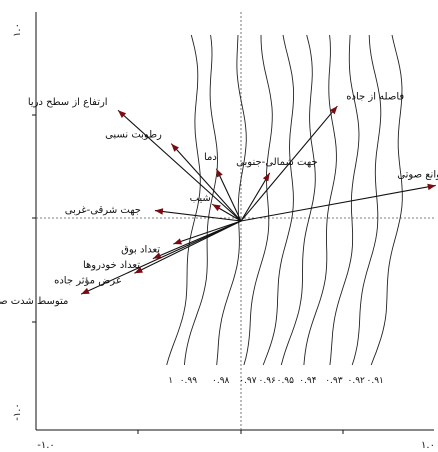 This screenshot has width=438, height=452. Describe the element at coordinates (17, 30) in the screenshot. I see `y-tick-label-top: ۱.۰` at that location.